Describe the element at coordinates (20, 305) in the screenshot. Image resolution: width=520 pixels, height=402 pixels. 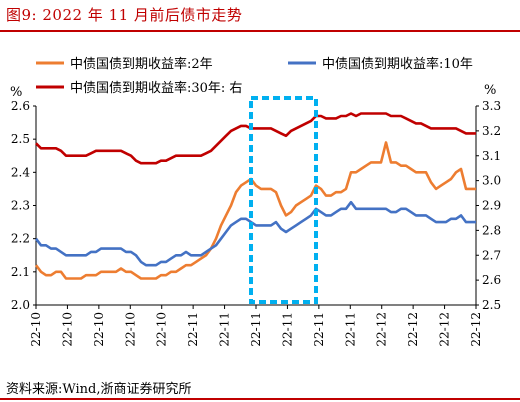
I see `left-tick-label: 2.0` at that location.